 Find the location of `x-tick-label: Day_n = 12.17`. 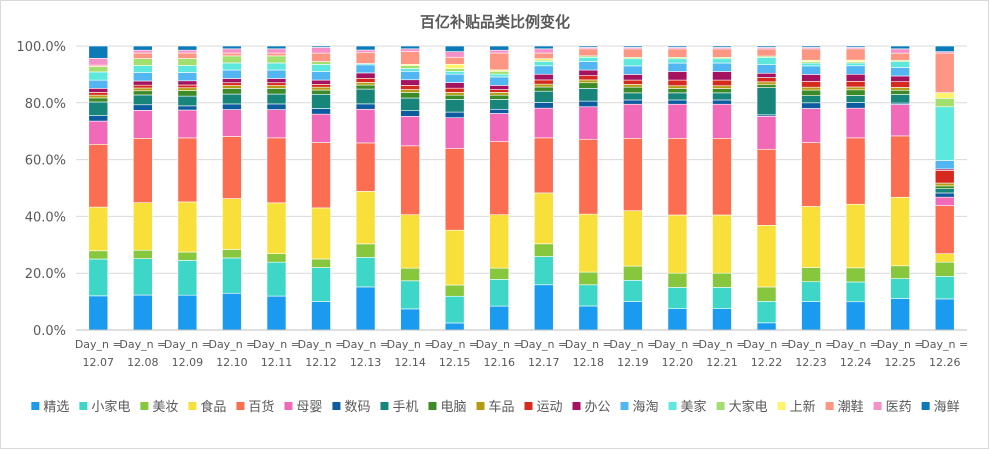

x-tick-label: Day_n = 12.17 is located at coordinates (543, 353).